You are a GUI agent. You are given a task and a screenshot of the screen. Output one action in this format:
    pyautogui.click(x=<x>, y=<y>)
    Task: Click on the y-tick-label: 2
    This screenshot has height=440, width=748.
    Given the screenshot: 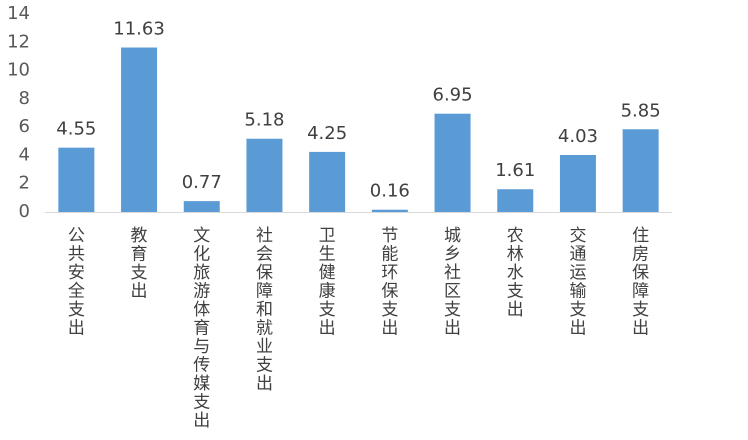 What is the action you would take?
    pyautogui.click(x=24, y=183)
    